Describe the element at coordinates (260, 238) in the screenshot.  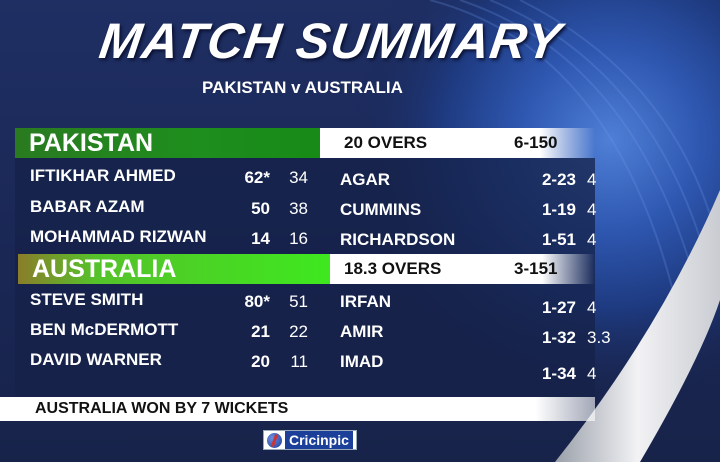
I see `batter-runs: 14` at that location.